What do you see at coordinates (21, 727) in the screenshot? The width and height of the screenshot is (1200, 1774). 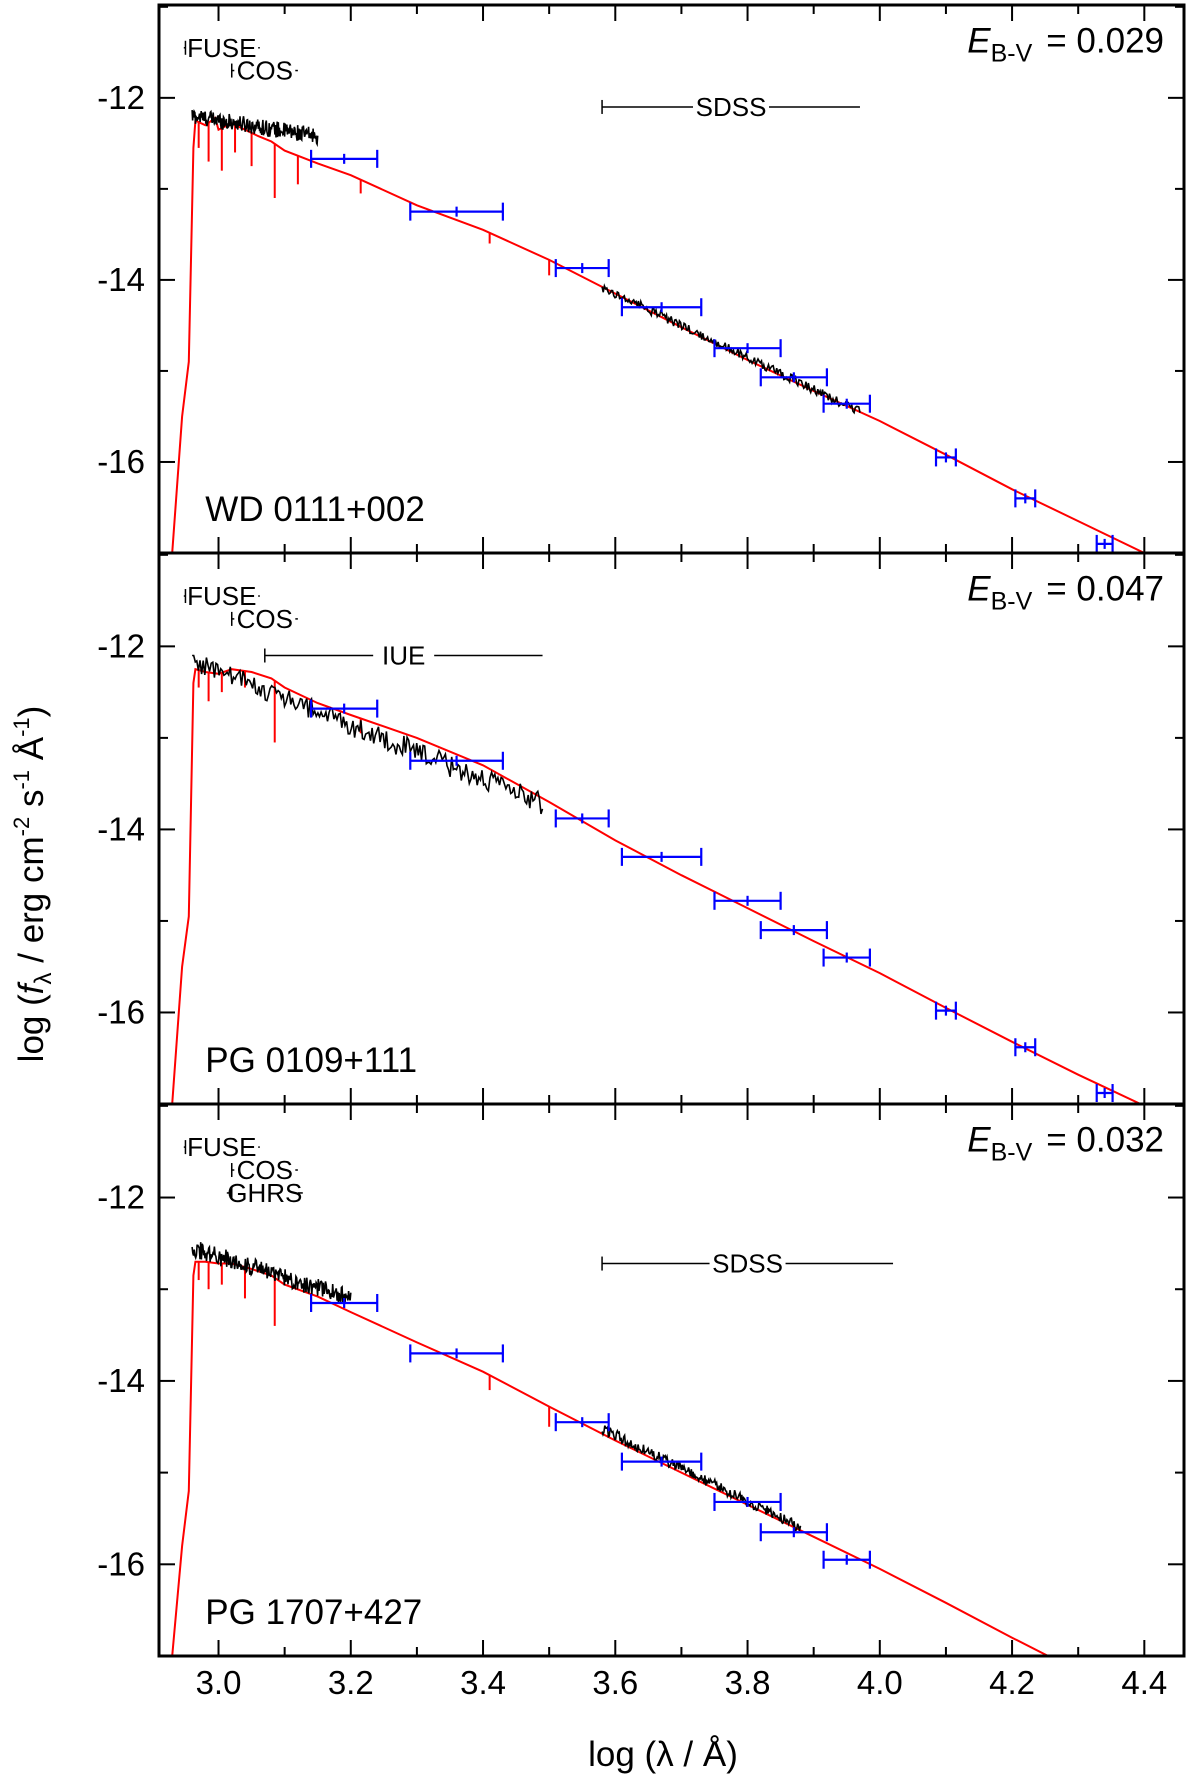 I see `y-axis-label-exp3: -1` at bounding box center [21, 727].